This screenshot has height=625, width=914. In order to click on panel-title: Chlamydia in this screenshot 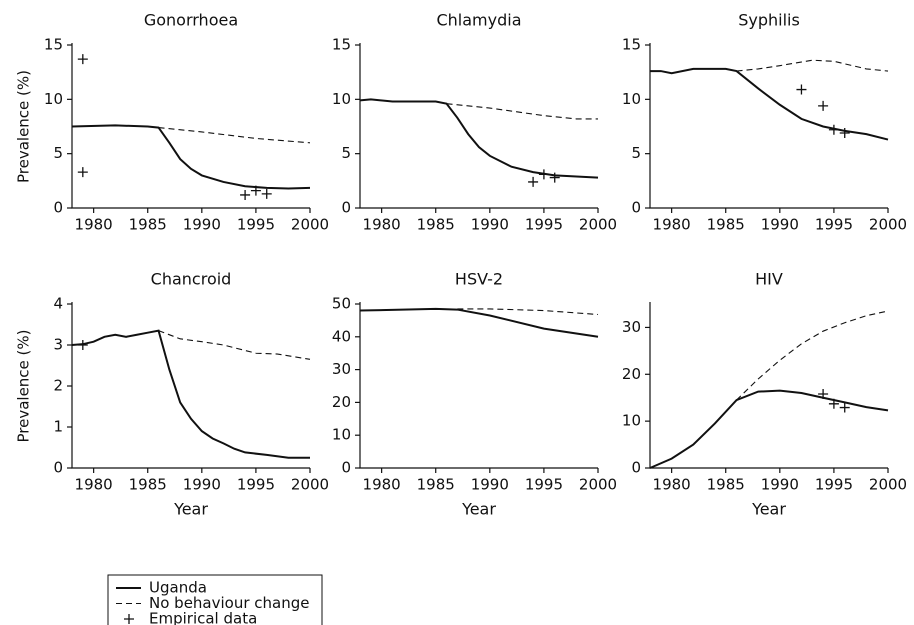, I will do `click(478, 20)`.